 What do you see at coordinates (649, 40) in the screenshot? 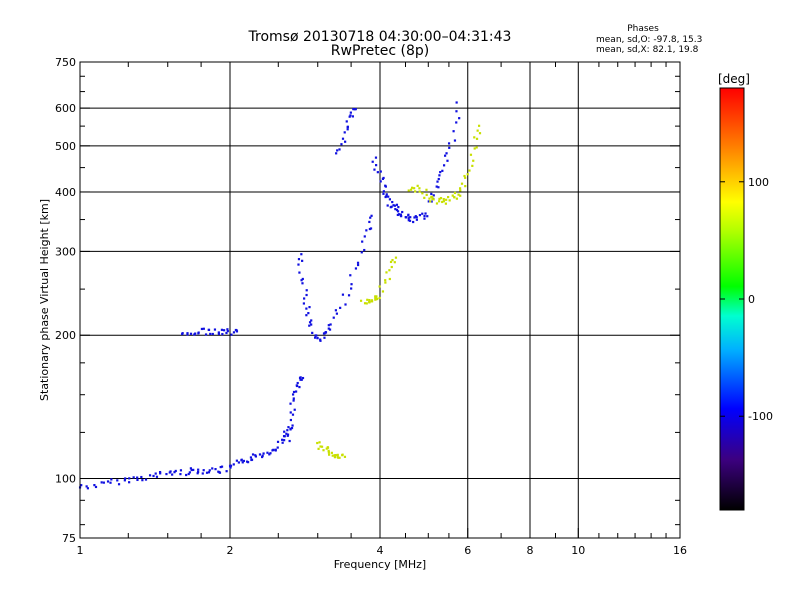
I see `phase-stats-o: mean, sd,O: -97.8, 15.3` at bounding box center [649, 40].